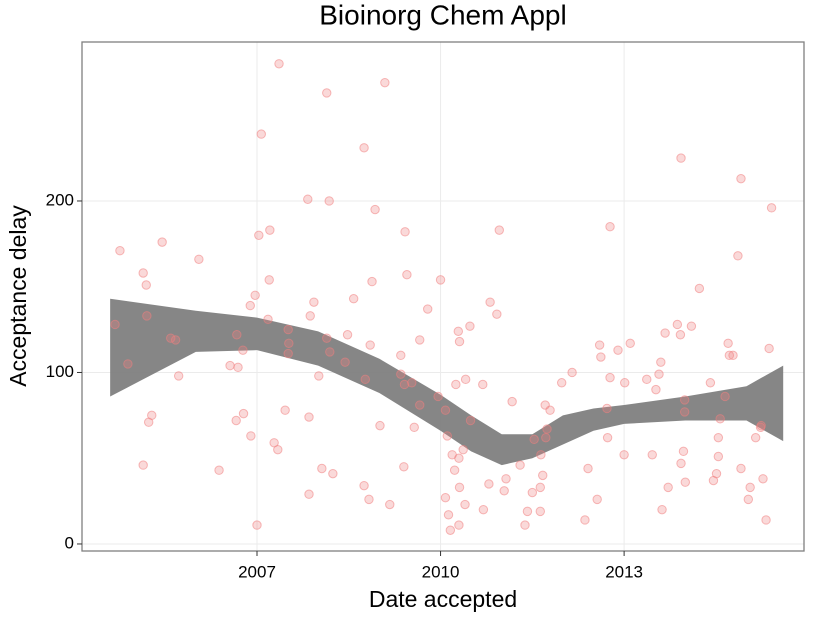 The width and height of the screenshot is (825, 618). I want to click on y-tick-label: 100, so click(60, 371).